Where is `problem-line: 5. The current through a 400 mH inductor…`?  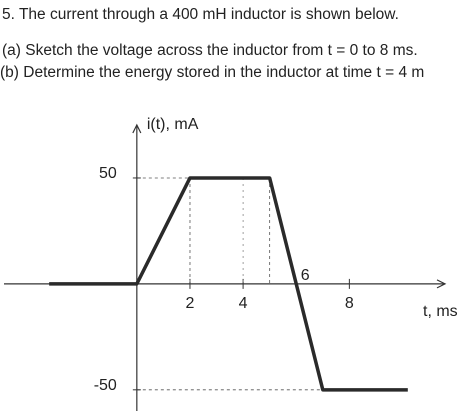
problem-line: 5. The current through a 400 mH inductor… is located at coordinates (200, 14).